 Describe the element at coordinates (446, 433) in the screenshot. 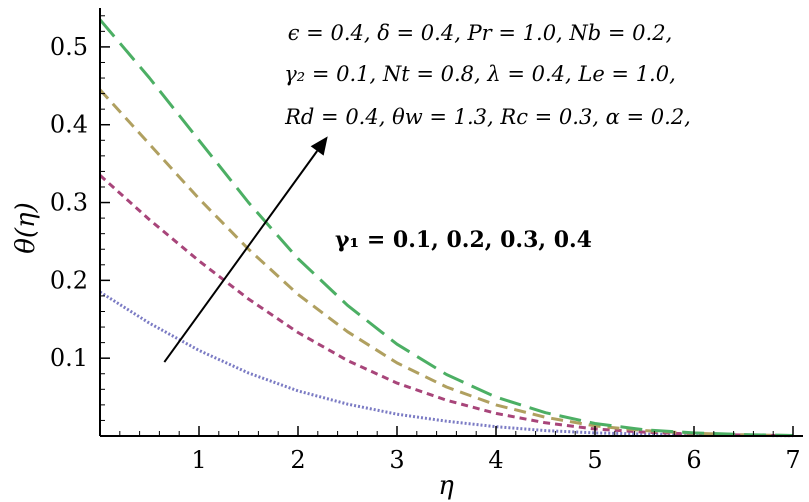

I see `x-minor-ticks` at that location.